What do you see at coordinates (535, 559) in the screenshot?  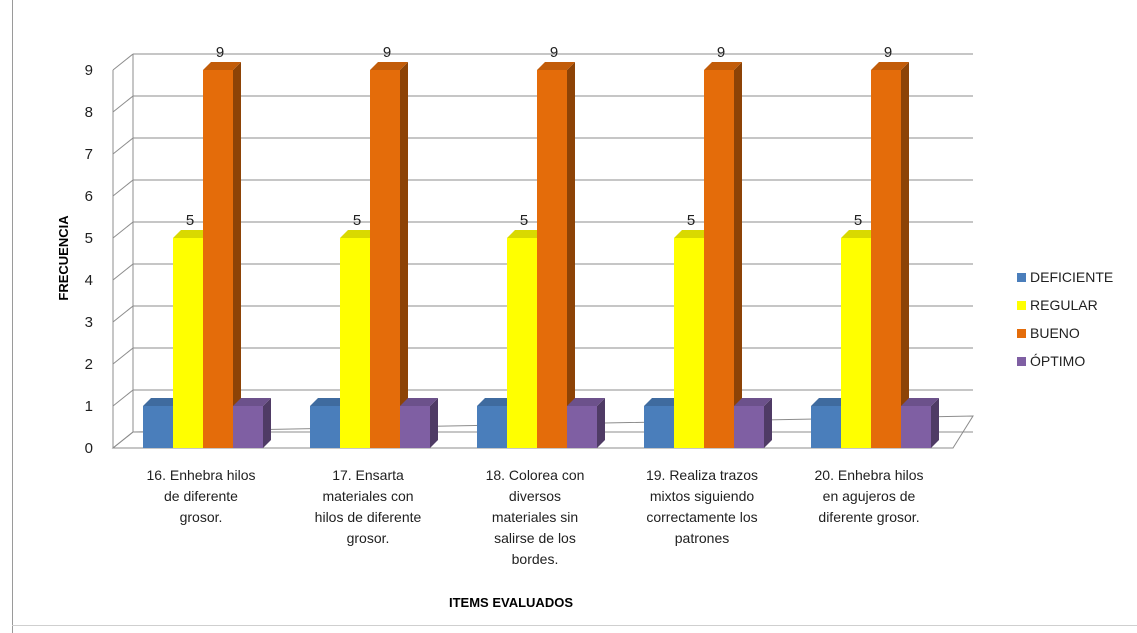 I see `x-tick-label-line: bordes.` at bounding box center [535, 559].